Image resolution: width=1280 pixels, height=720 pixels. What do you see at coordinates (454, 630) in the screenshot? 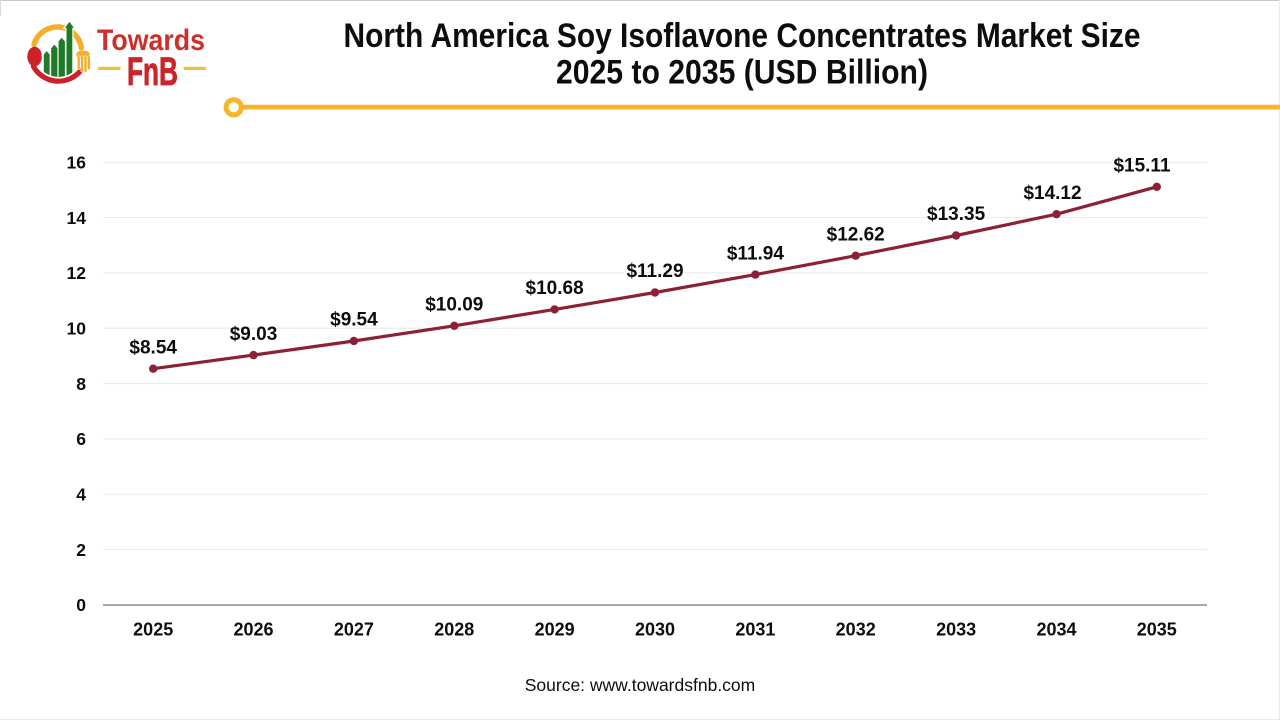
I see `svg-text: 2028` at bounding box center [454, 630].